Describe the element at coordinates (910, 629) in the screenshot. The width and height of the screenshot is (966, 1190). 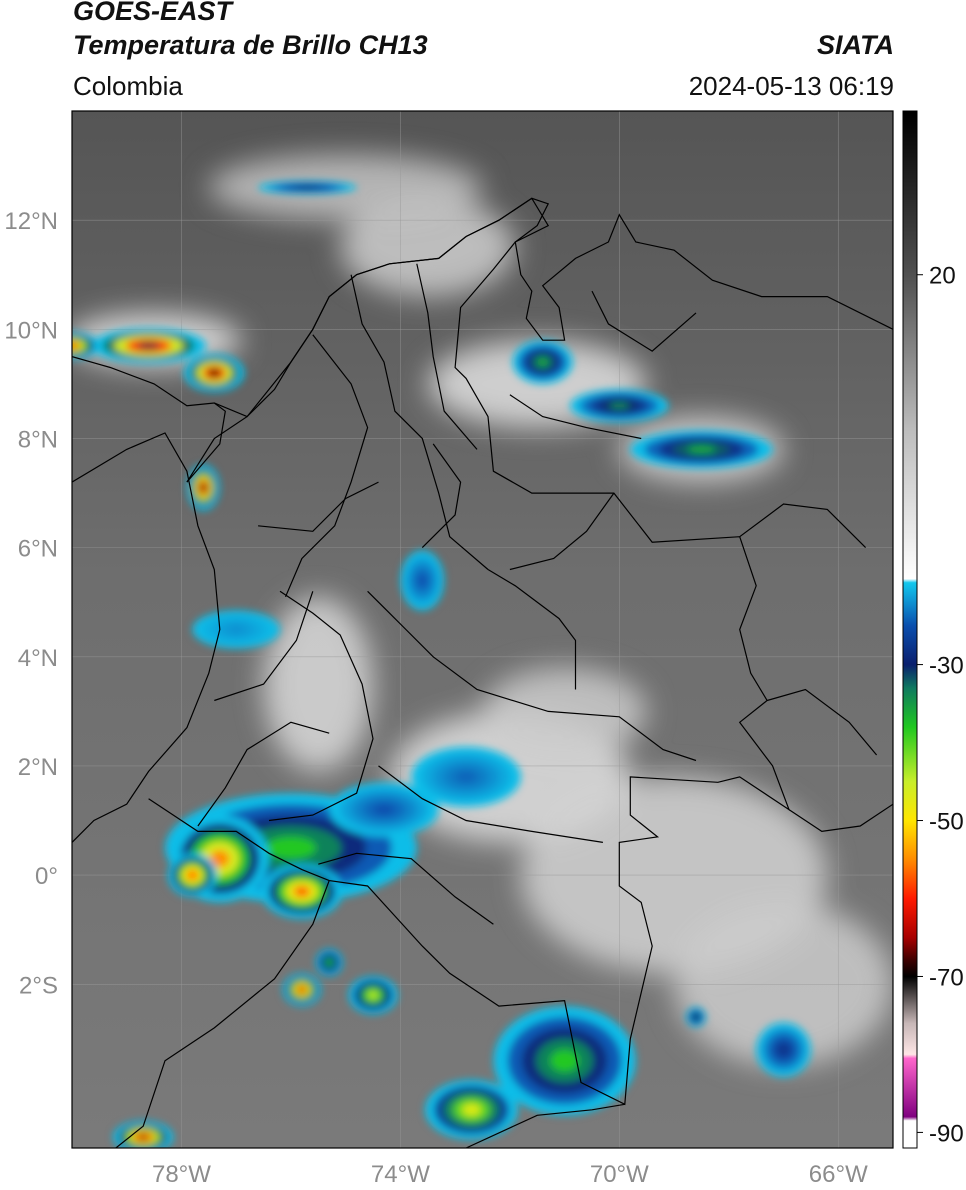
I see `colorbar-scale` at that location.